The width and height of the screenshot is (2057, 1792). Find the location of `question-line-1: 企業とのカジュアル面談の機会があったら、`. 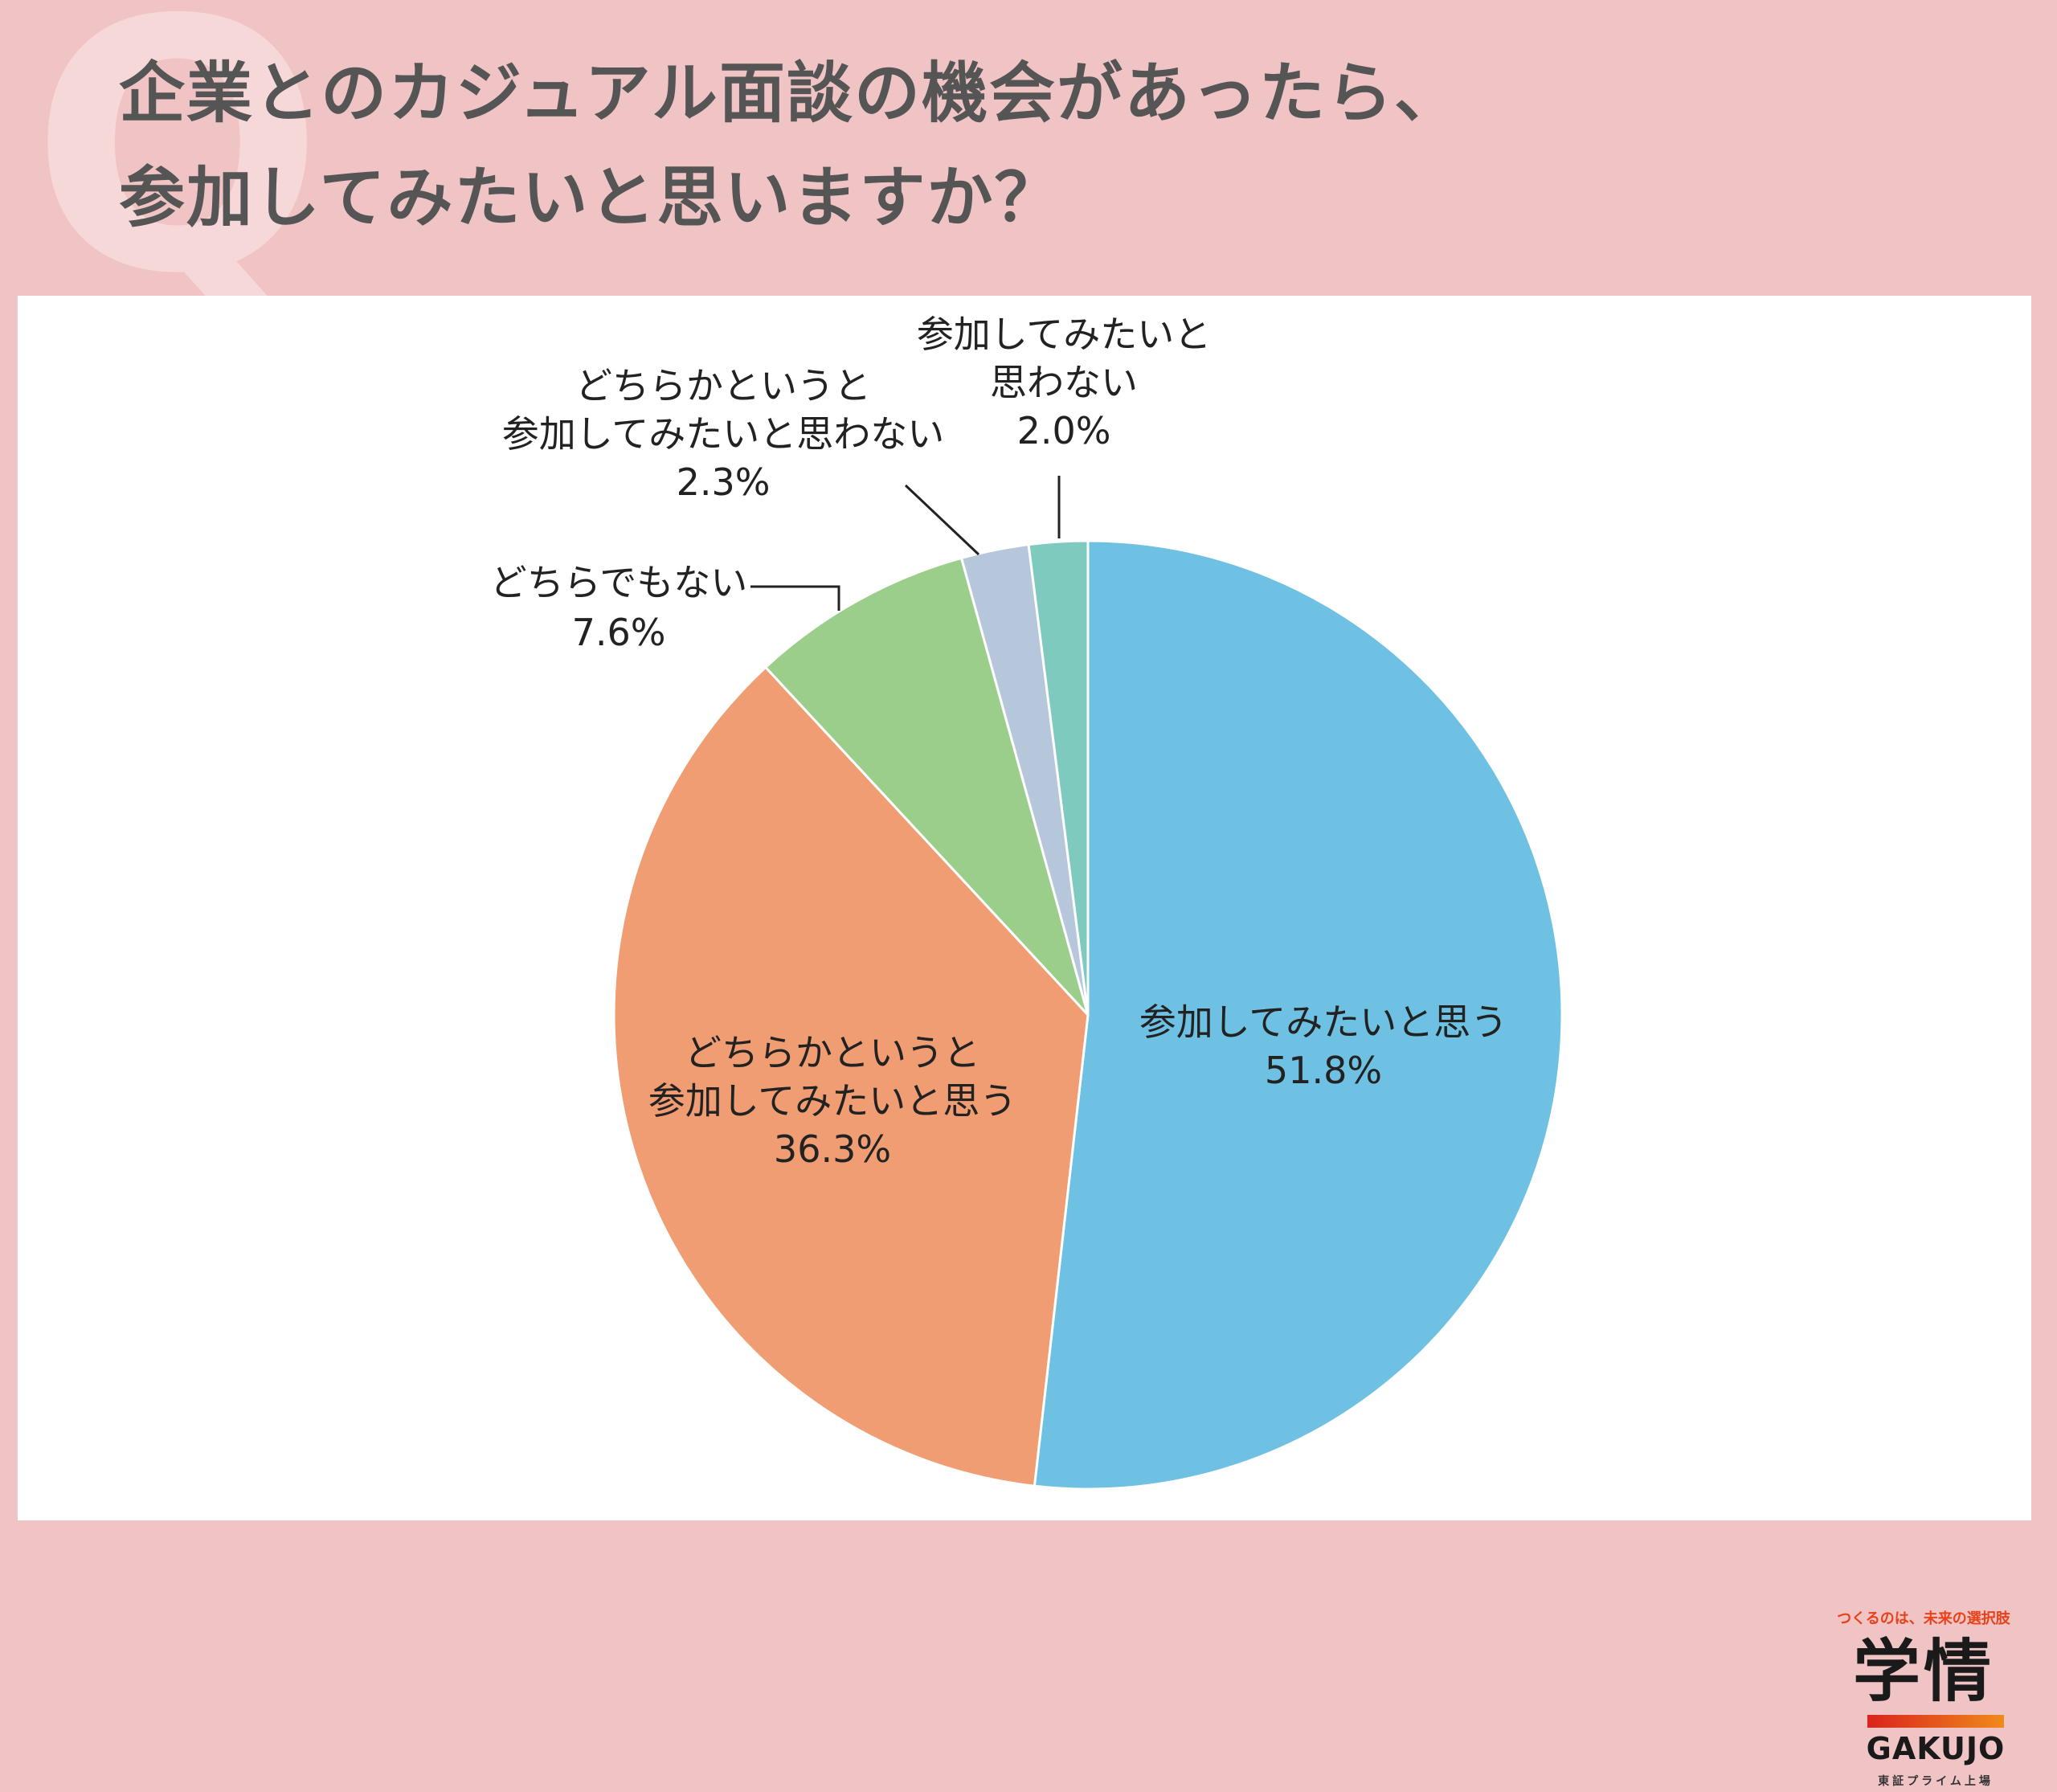

question-line-1: 企業とのカジュアル面談の機会があったら、 is located at coordinates (790, 93).